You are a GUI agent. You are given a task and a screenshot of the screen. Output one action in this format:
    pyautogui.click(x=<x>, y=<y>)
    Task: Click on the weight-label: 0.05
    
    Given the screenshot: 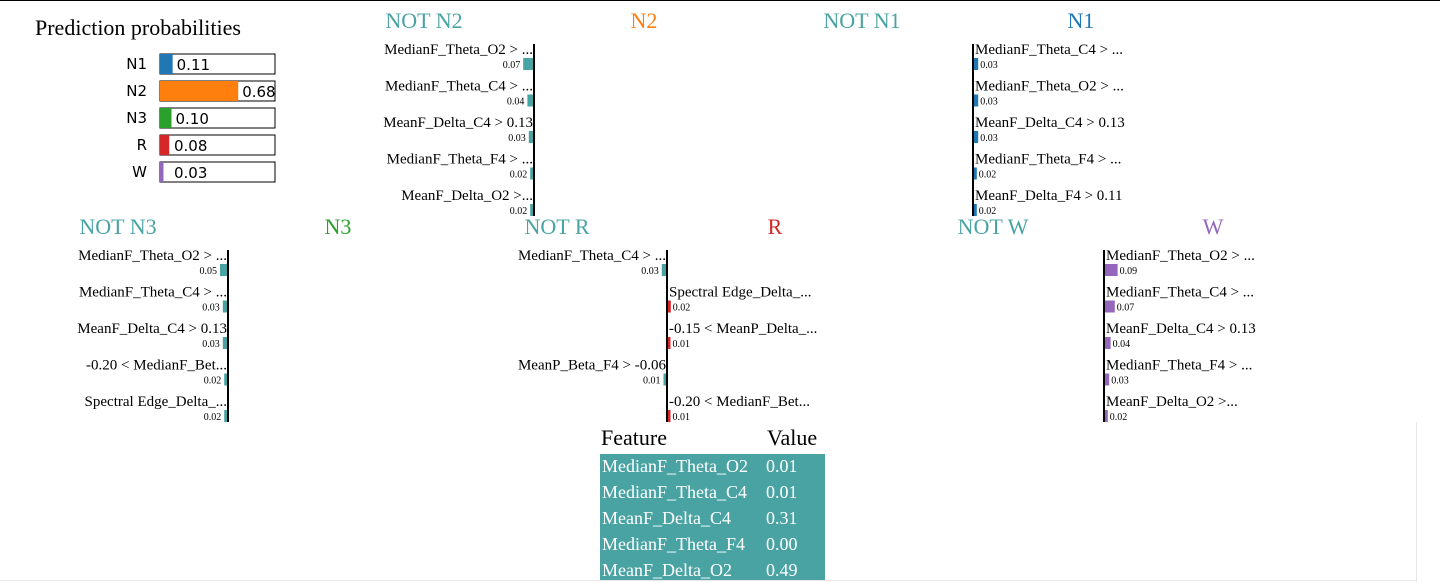 What is the action you would take?
    pyautogui.click(x=209, y=271)
    